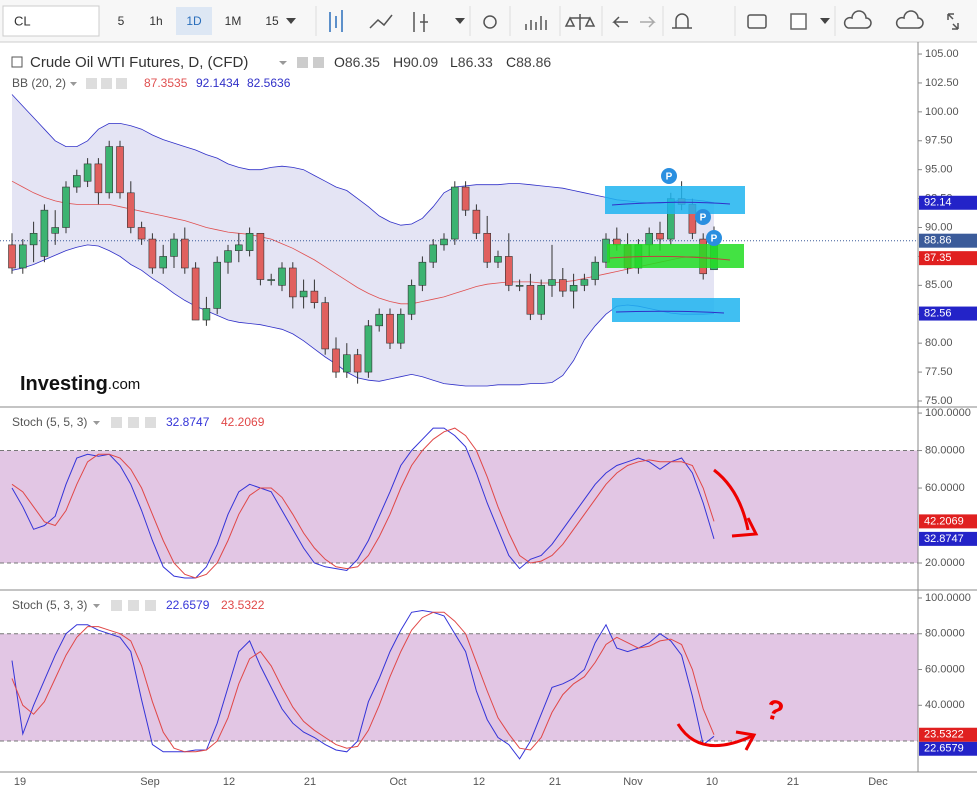 The image size is (977, 789). I want to click on bb-legend-value: 87.3535, so click(166, 83).